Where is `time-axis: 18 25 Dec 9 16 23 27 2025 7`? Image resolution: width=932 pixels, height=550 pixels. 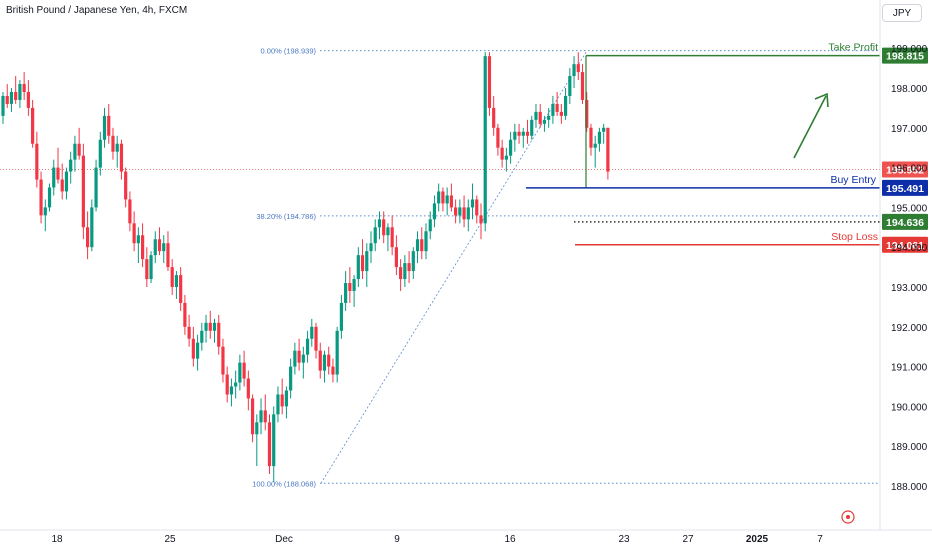
time-axis: 18 25 Dec 9 16 23 27 2025 7 is located at coordinates (466, 537).